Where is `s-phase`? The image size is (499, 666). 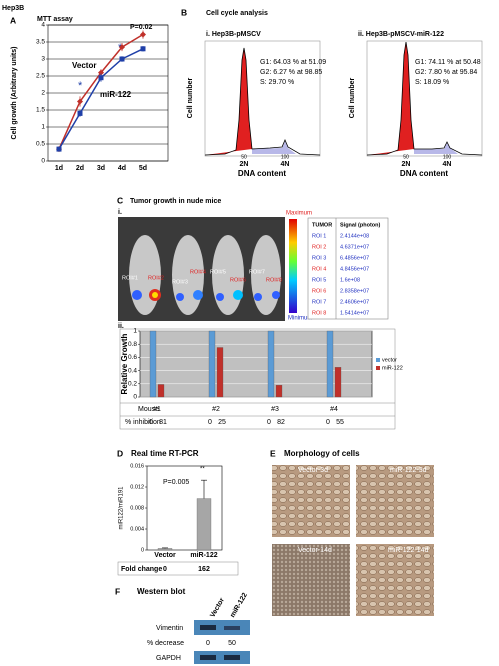
s-phase is located at coordinates (436, 148).